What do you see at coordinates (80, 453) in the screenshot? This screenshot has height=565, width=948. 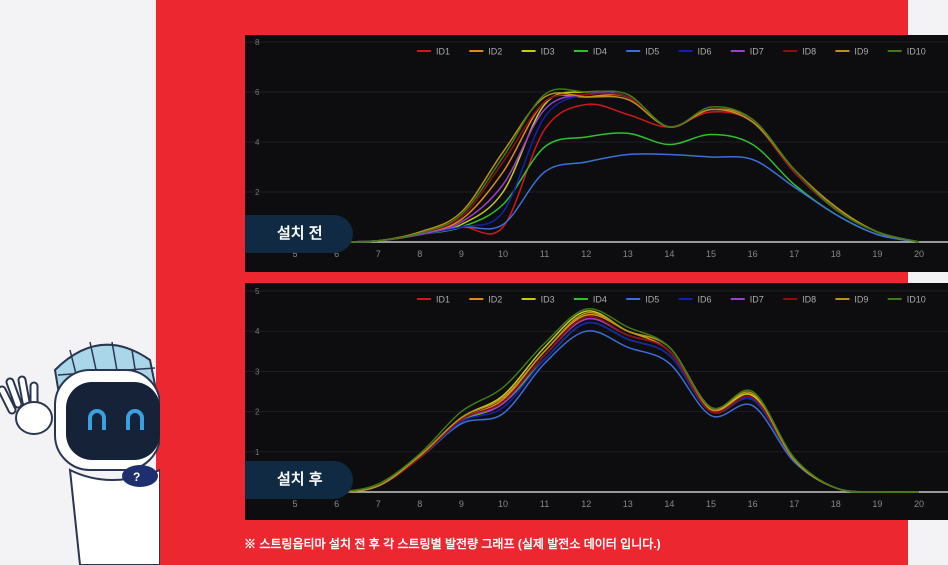 I see `robot-mascot-illustration: ?` at bounding box center [80, 453].